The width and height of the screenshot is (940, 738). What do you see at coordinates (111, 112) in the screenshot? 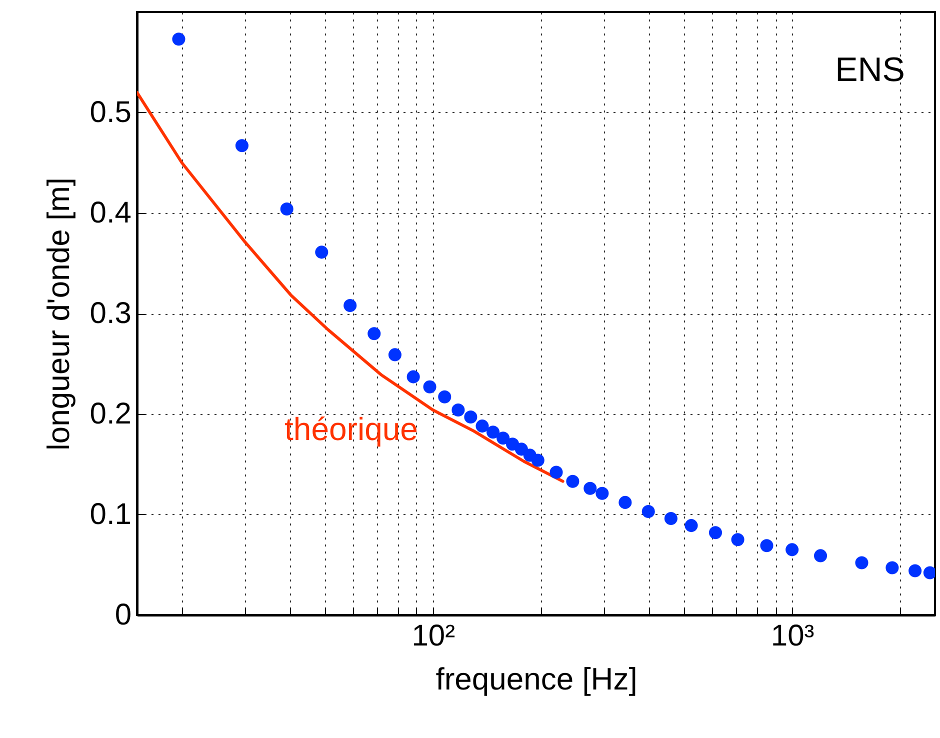
I see `y-tick-label: 0.5` at bounding box center [111, 112].